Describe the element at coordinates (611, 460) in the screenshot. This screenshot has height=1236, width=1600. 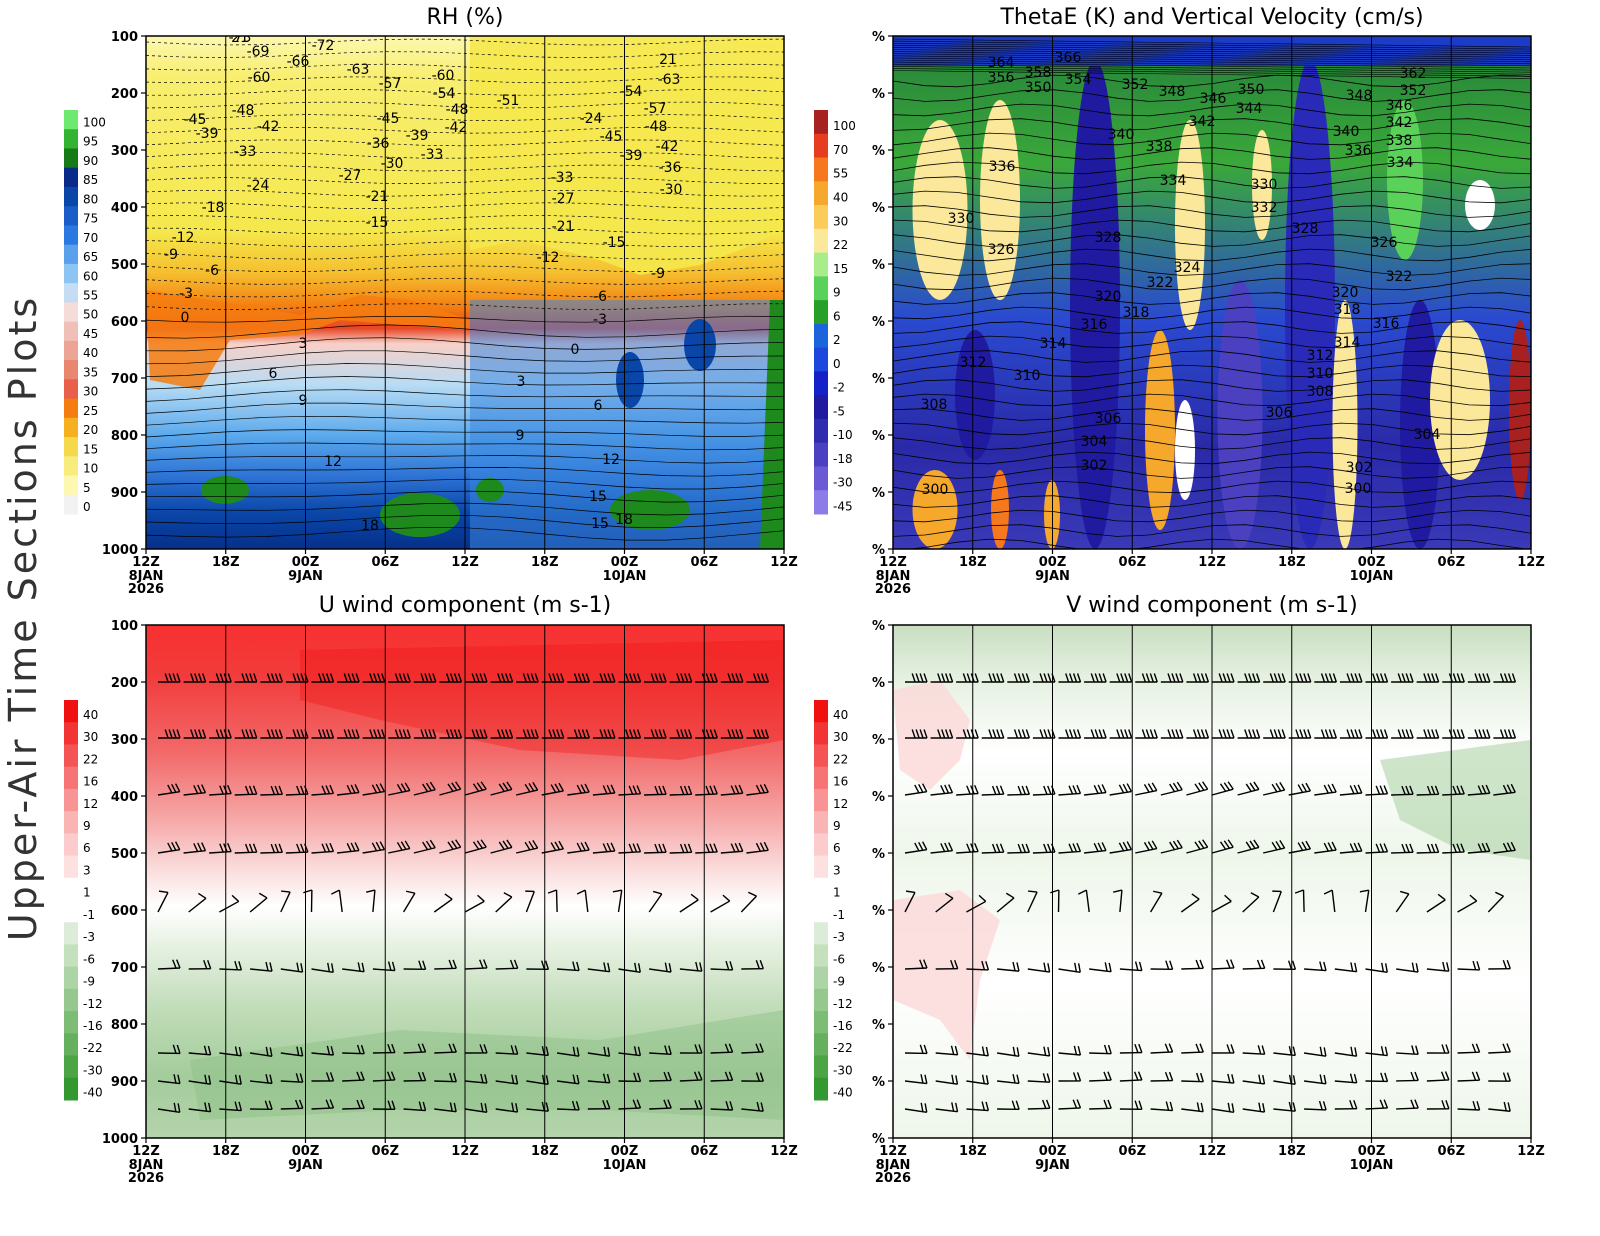
I see `temp-contour-label: 12` at that location.